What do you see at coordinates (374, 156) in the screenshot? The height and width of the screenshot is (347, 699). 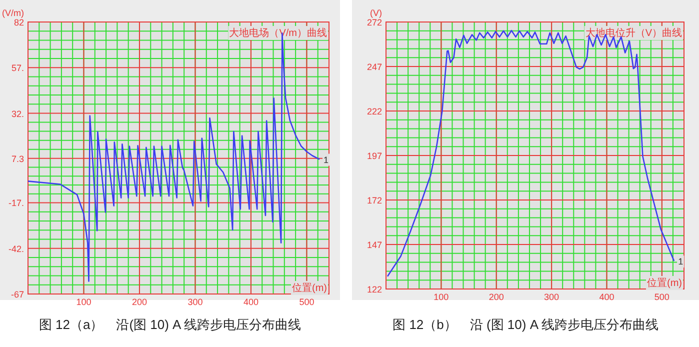 I see `y-tick-label: 197` at bounding box center [374, 156].